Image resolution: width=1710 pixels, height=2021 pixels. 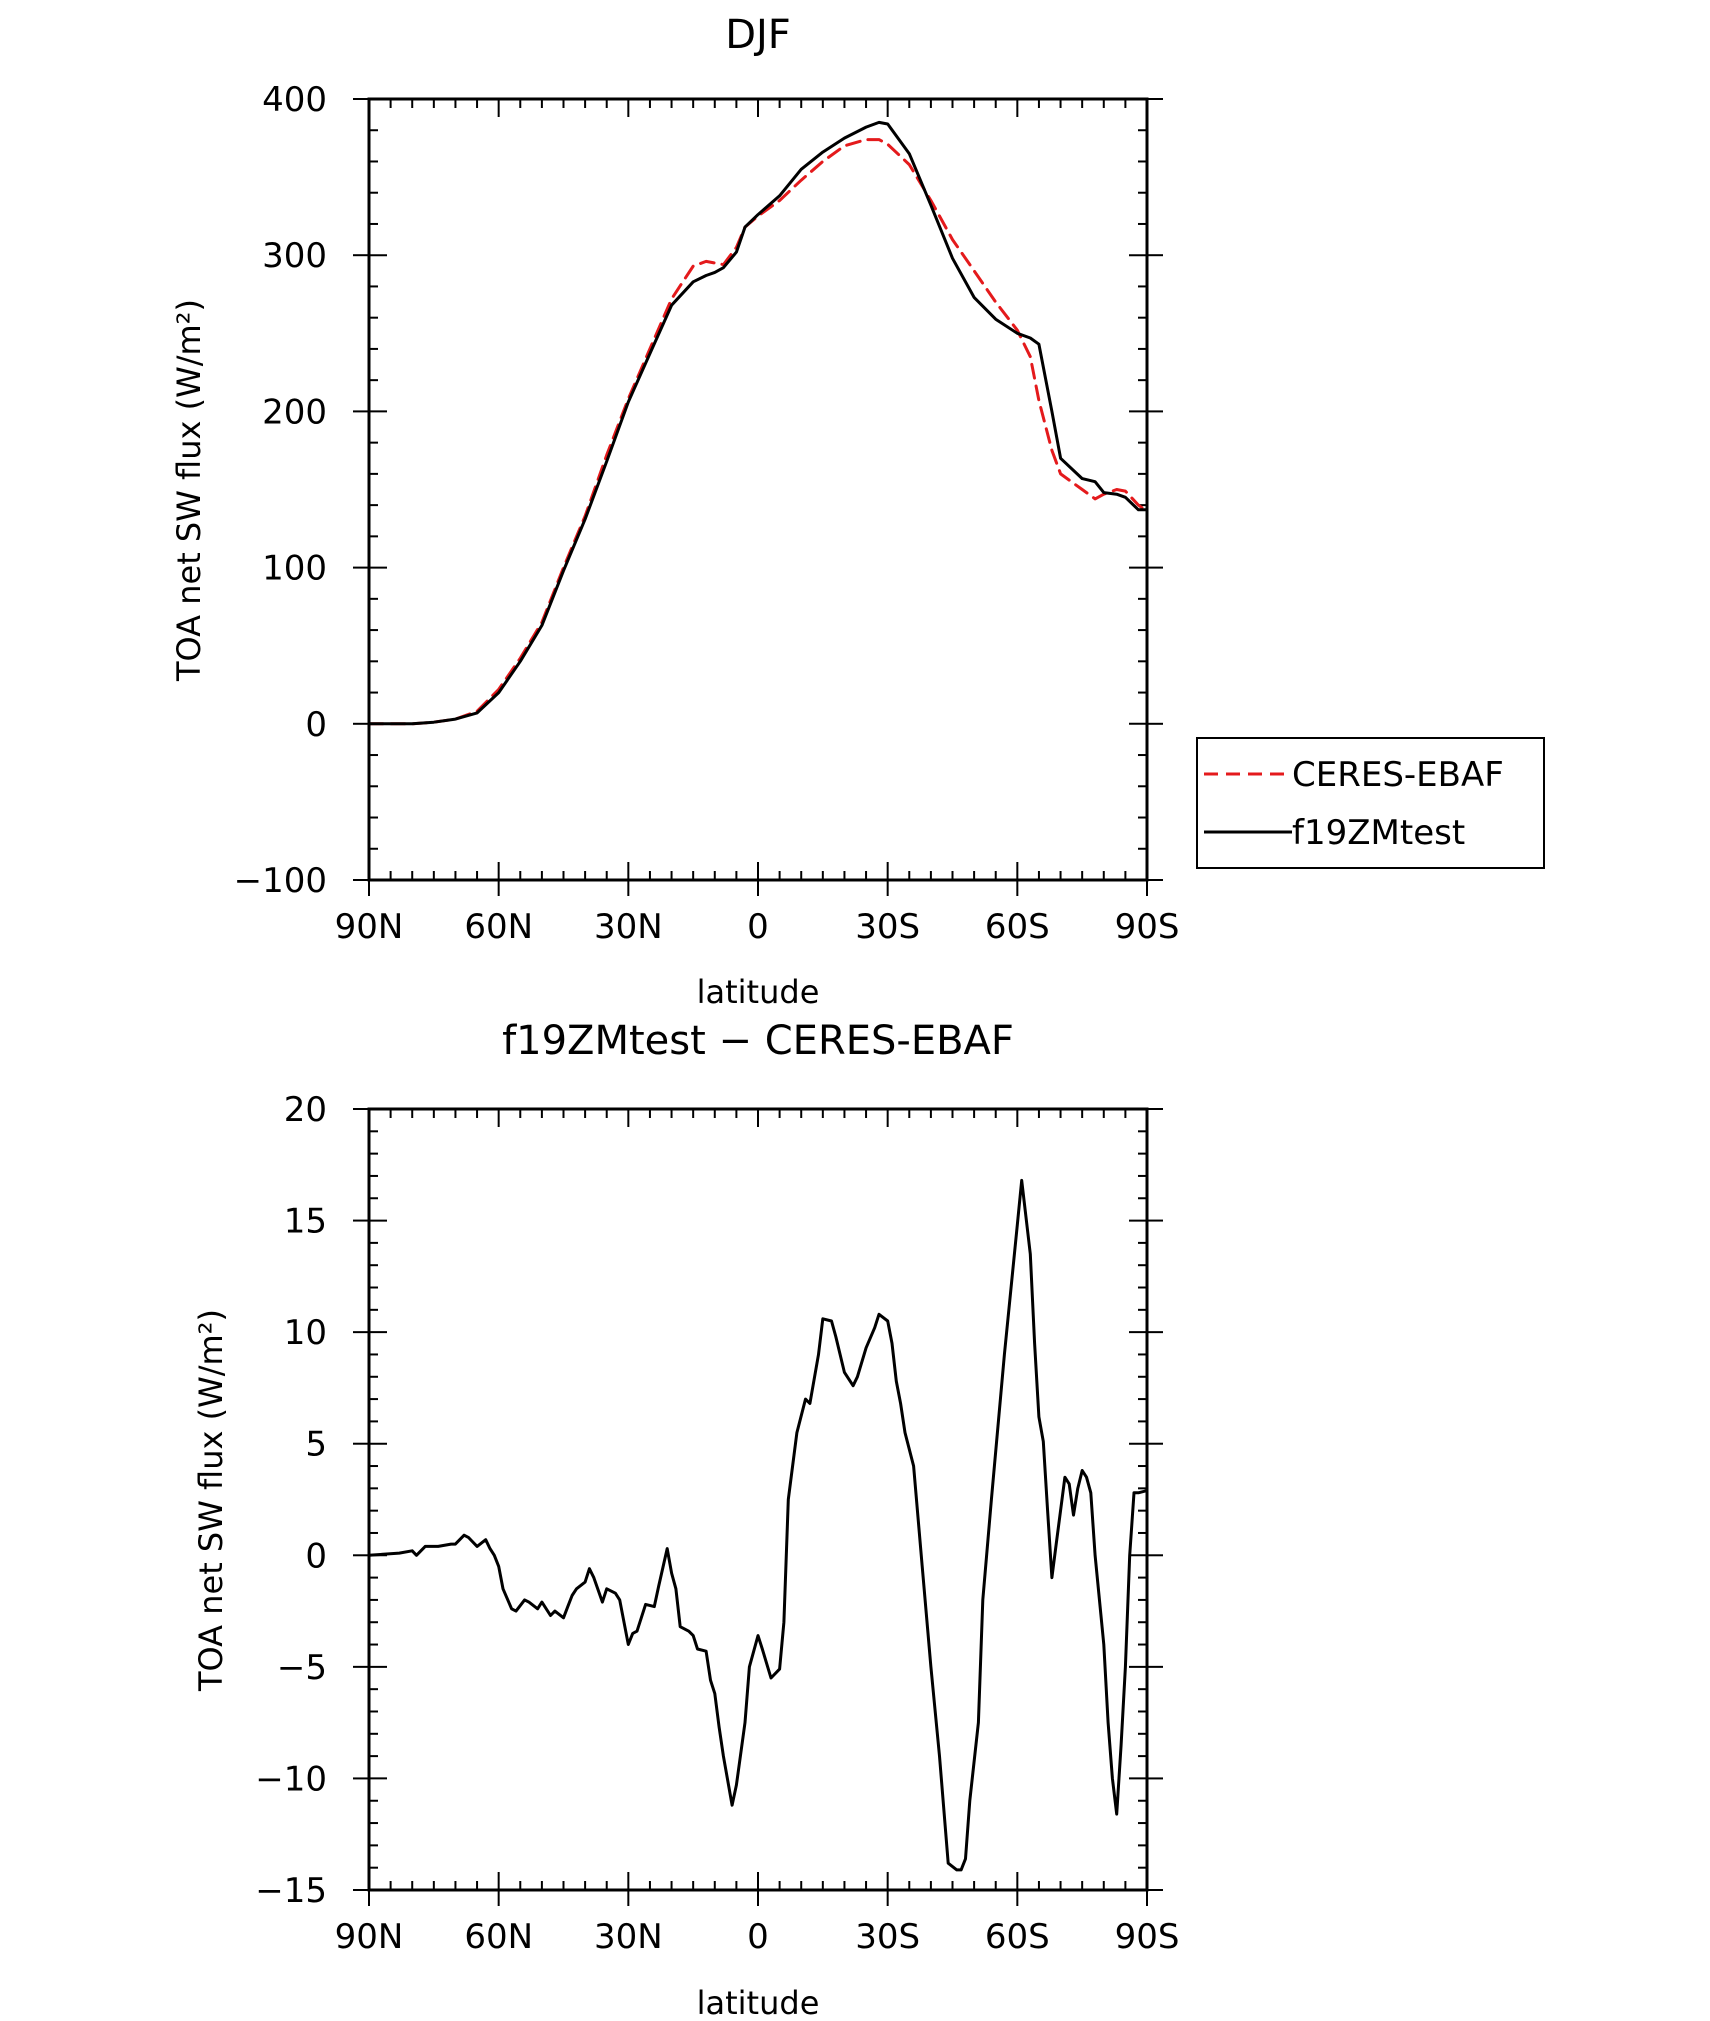 What do you see at coordinates (316, 1445) in the screenshot?
I see `y-tick-label: 5` at bounding box center [316, 1445].